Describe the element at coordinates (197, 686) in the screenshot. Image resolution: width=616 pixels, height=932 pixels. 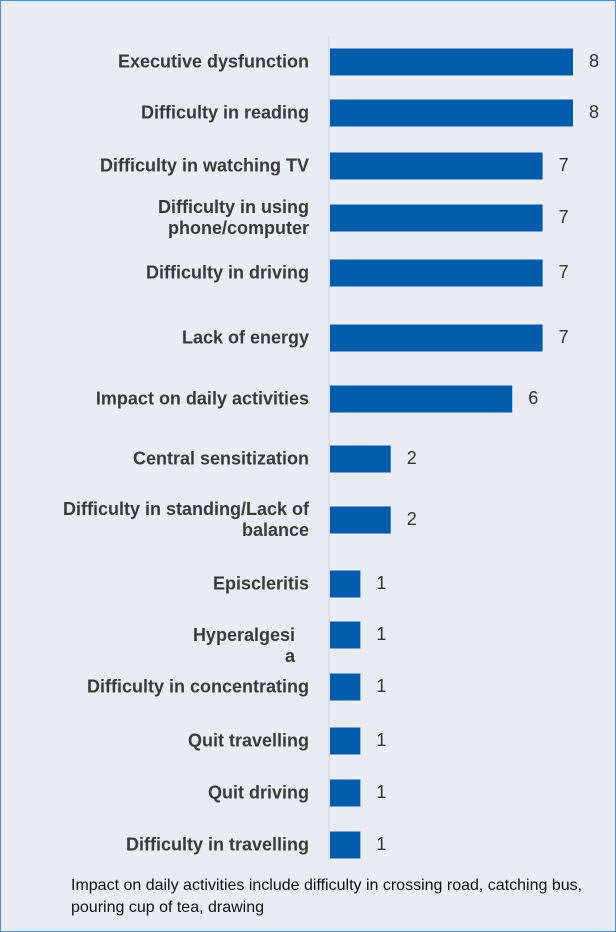
I see `category-label: Difficulty in concentrating` at that location.